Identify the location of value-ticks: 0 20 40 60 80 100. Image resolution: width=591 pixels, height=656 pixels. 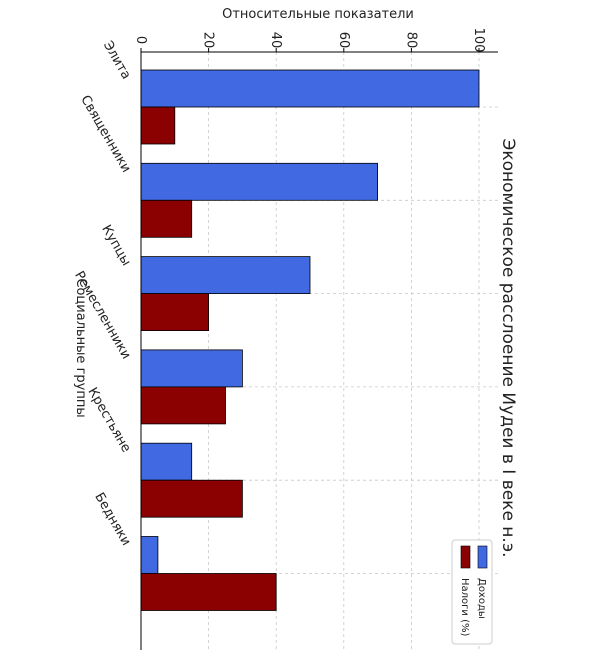
(309, 40).